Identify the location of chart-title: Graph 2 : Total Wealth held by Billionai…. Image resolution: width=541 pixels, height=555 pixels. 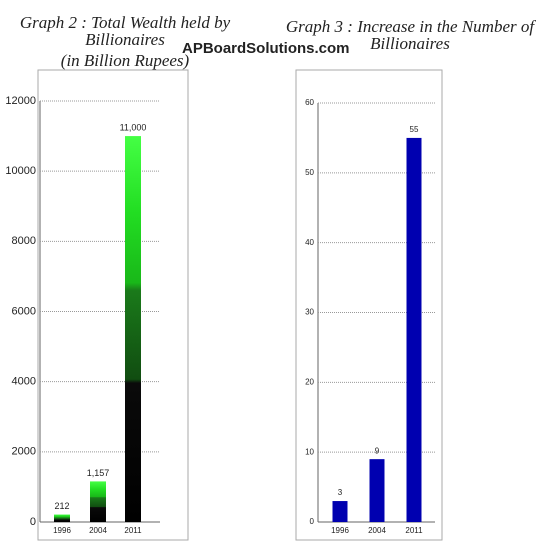
(125, 31).